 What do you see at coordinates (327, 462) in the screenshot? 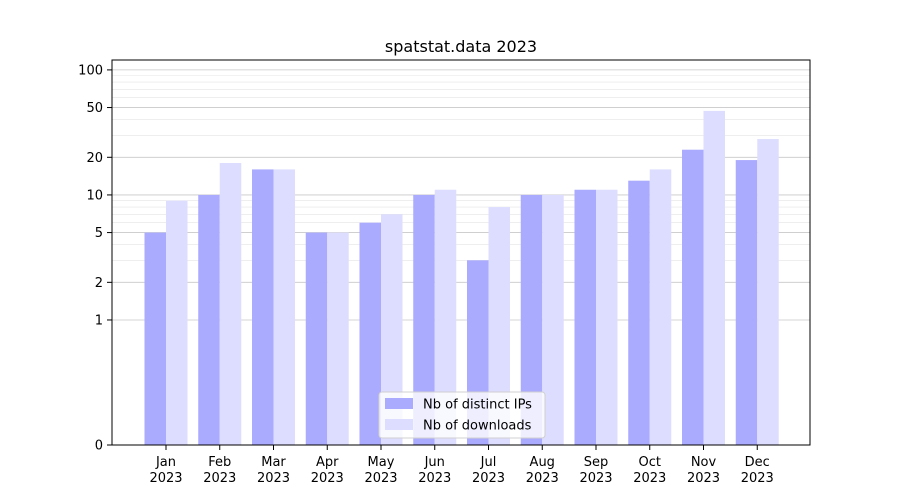
I see `x-tick-label-month: Apr` at bounding box center [327, 462].